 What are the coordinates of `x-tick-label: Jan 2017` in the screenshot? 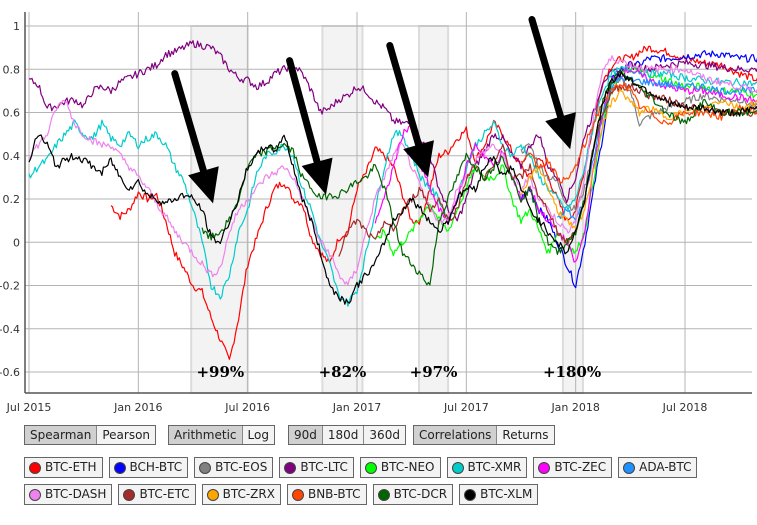 It's located at (356, 407).